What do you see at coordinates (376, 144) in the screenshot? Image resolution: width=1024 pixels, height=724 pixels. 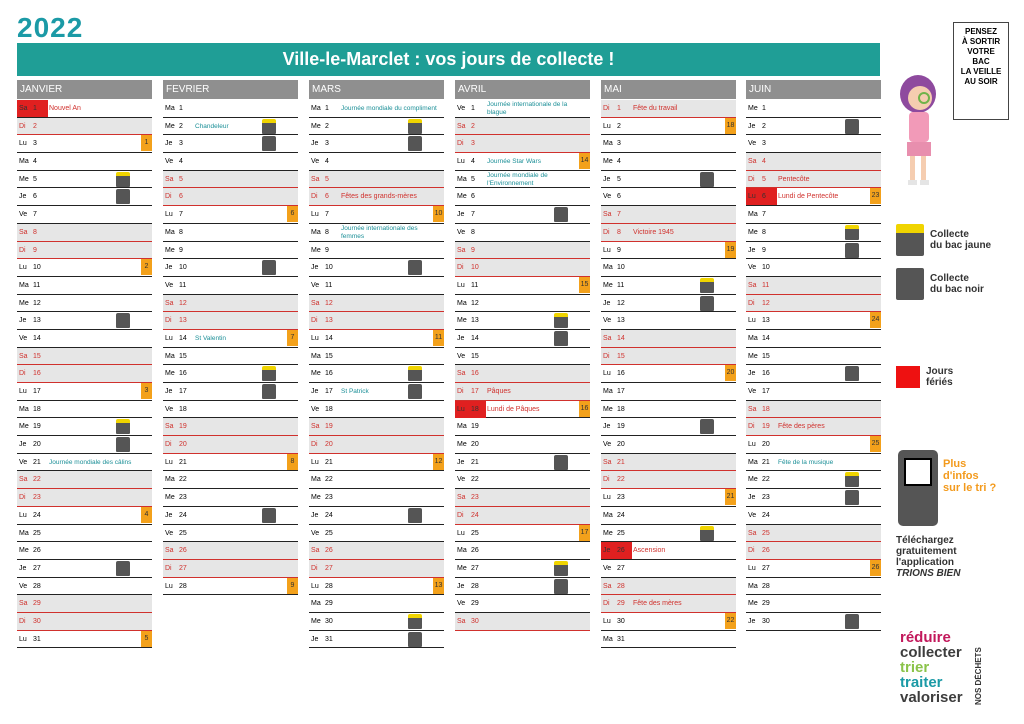 I see `day-row: Je 3` at bounding box center [376, 144].